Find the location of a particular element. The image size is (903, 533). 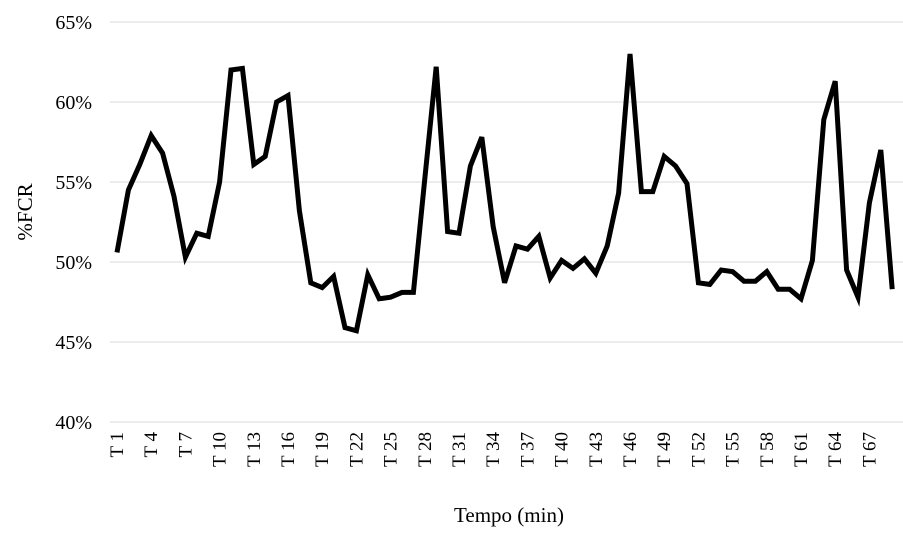

x-tick-label: T 43 is located at coordinates (596, 449).